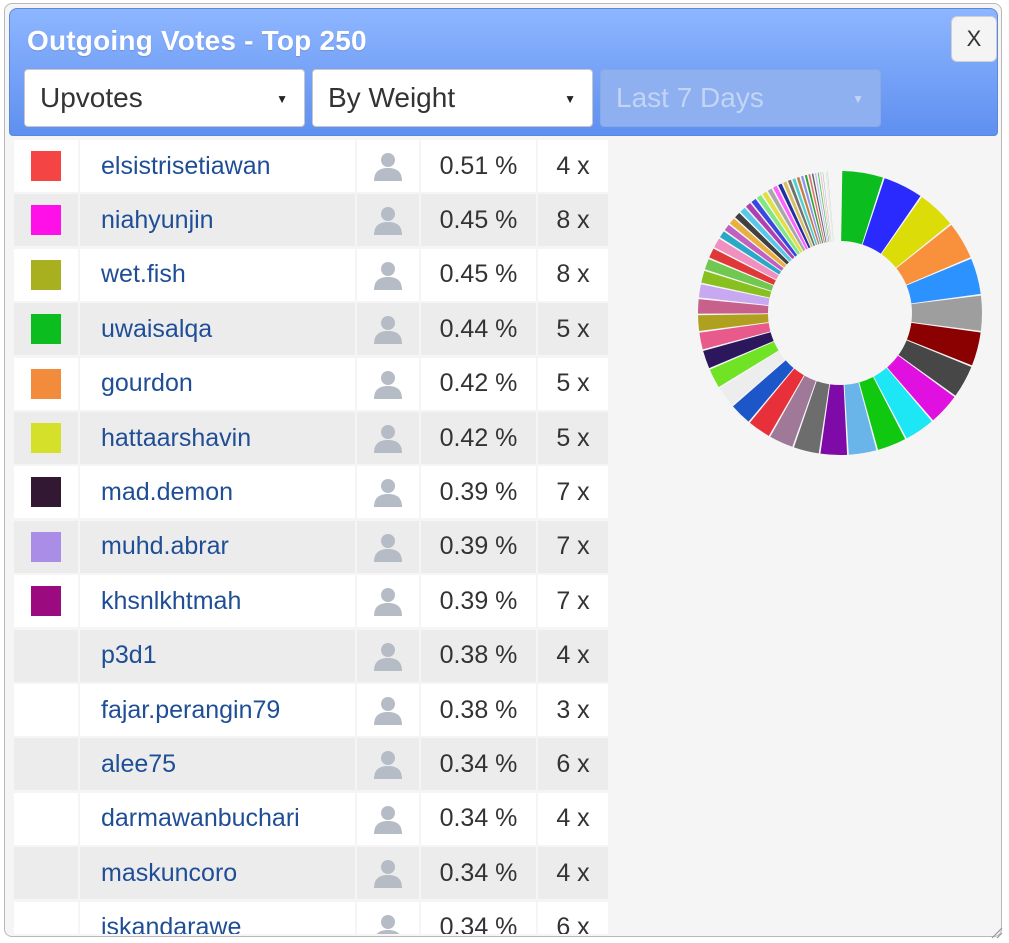 This screenshot has height=943, width=1009. What do you see at coordinates (217, 438) in the screenshot?
I see `account-link: hattaarshavin` at bounding box center [217, 438].